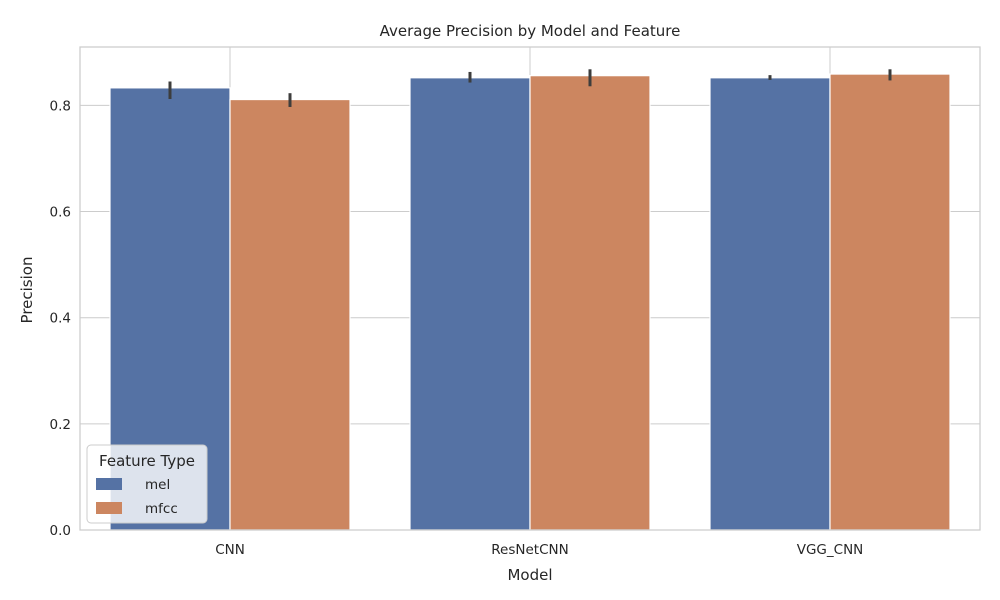 This screenshot has width=1000, height=600. I want to click on legend-label-mfcc: mfcc, so click(161, 509).